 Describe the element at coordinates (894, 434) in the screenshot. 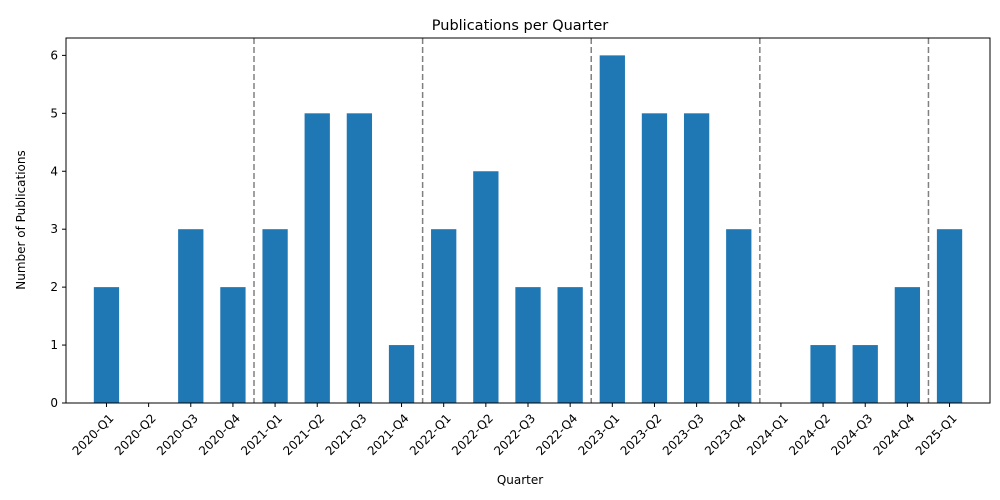

I see `x-tick-label: 2024-Q4` at that location.